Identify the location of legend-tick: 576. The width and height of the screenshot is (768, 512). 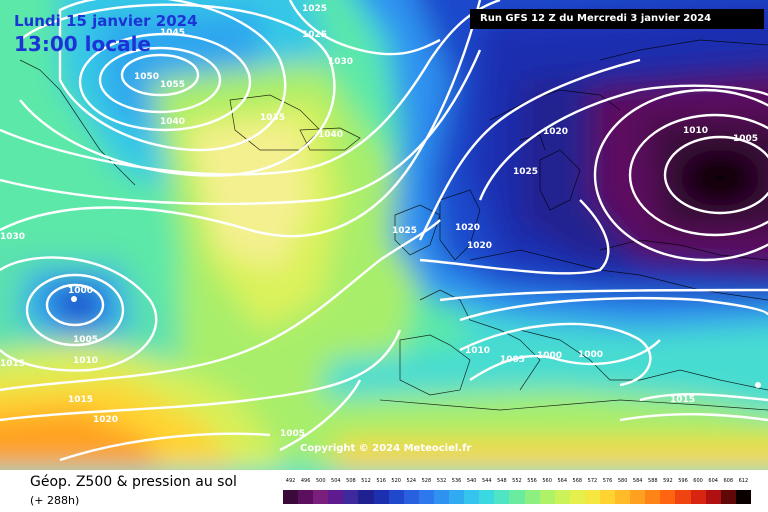
(607, 481).